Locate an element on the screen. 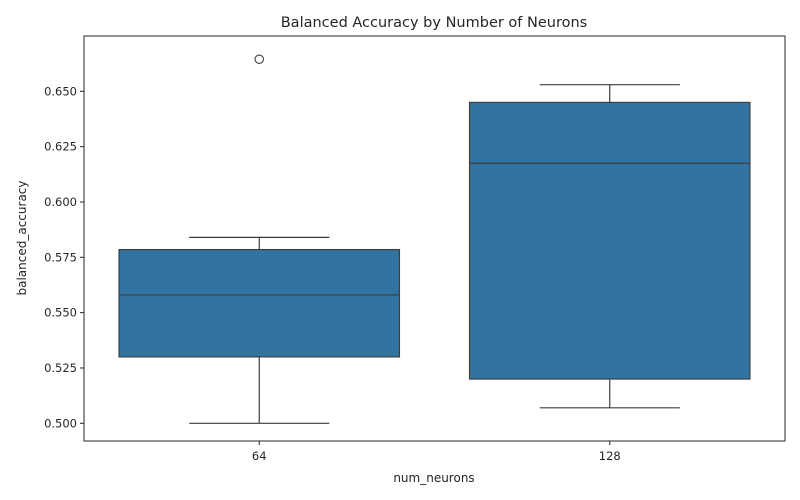 The height and width of the screenshot is (500, 800). x-axis: 64 128 is located at coordinates (436, 452).